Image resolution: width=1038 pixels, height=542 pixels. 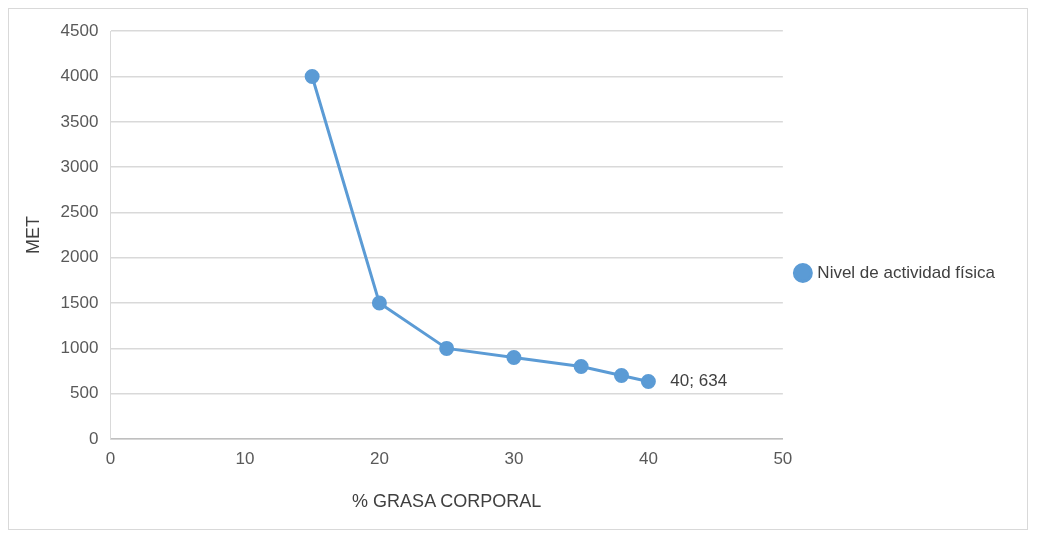 I want to click on x-tick-label: 40, so click(x=648, y=458).